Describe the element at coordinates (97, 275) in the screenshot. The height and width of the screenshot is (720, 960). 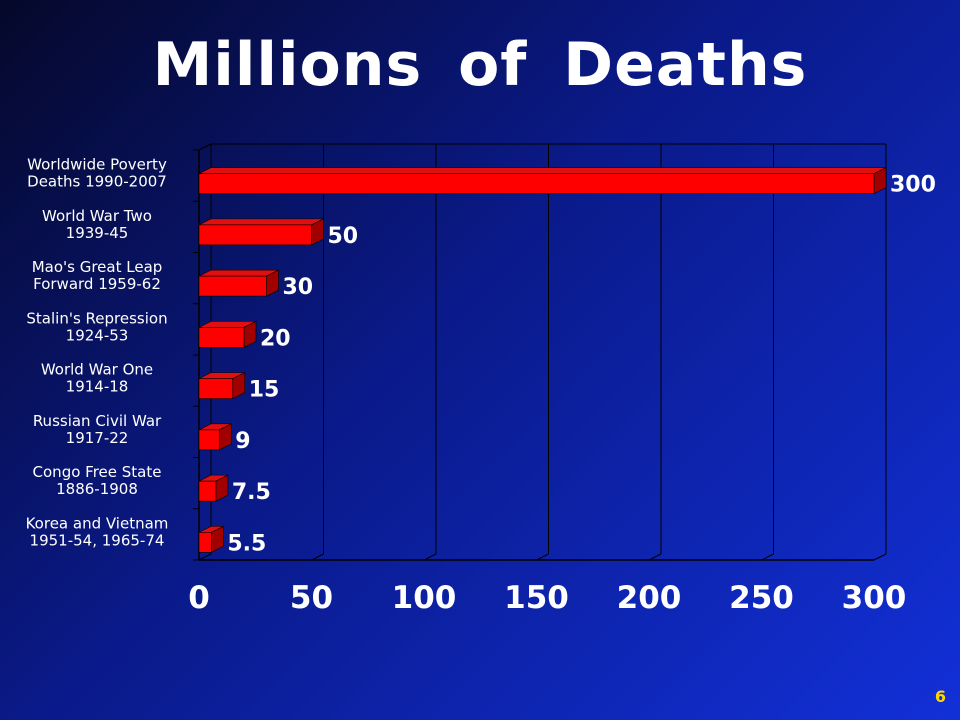
I see `category-label: Mao's Great Leap Forward 1959-62` at that location.